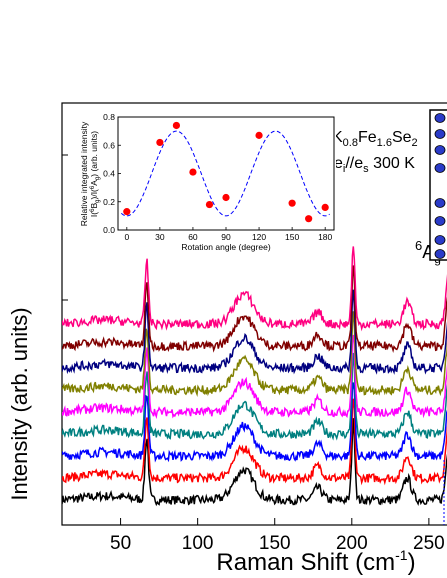 This screenshot has width=447, height=578. Describe the element at coordinates (374, 165) in the screenshot. I see `polarization-label: ei//es 300 K` at that location.